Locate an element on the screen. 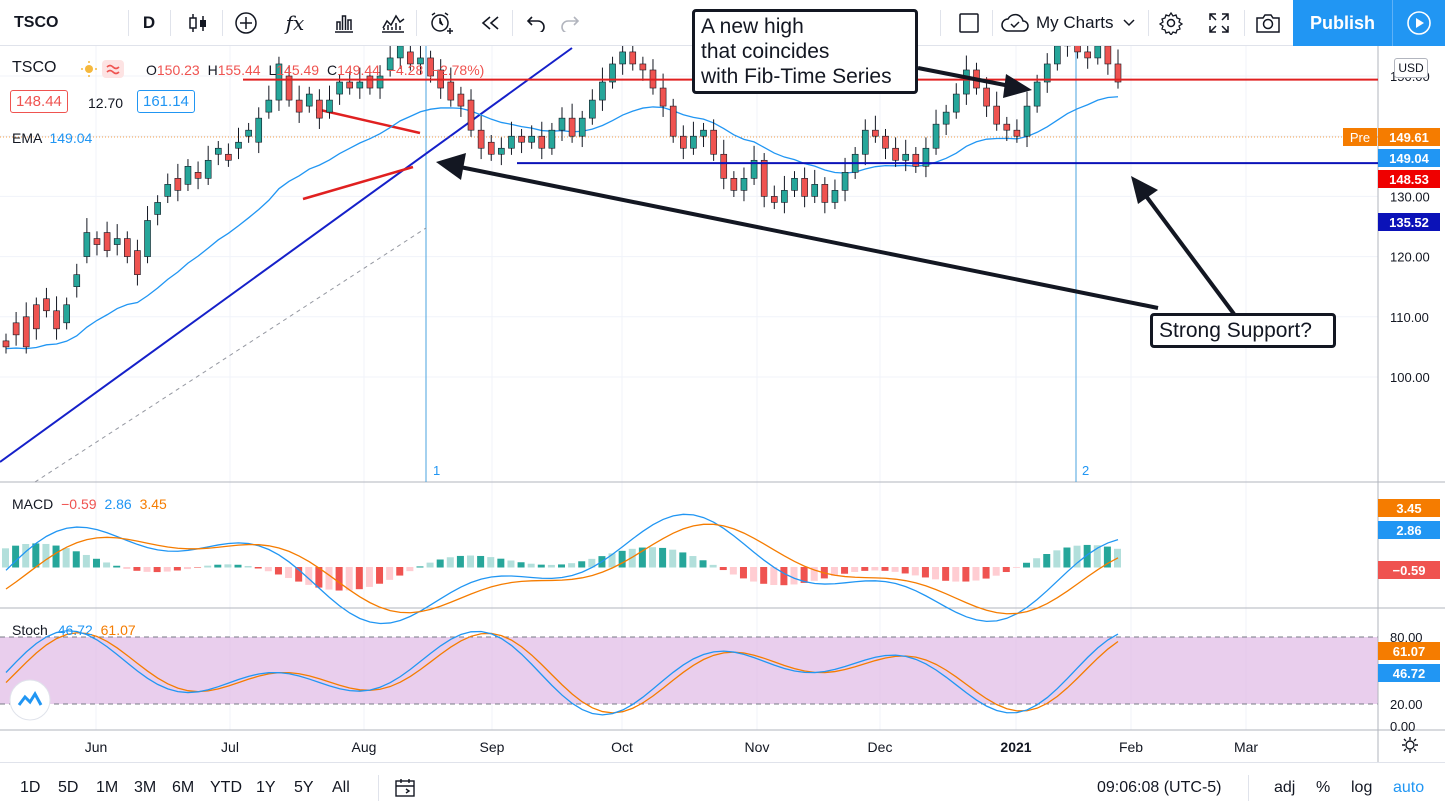 The image size is (1445, 812). x-tick-label: Aug is located at coordinates (364, 747).